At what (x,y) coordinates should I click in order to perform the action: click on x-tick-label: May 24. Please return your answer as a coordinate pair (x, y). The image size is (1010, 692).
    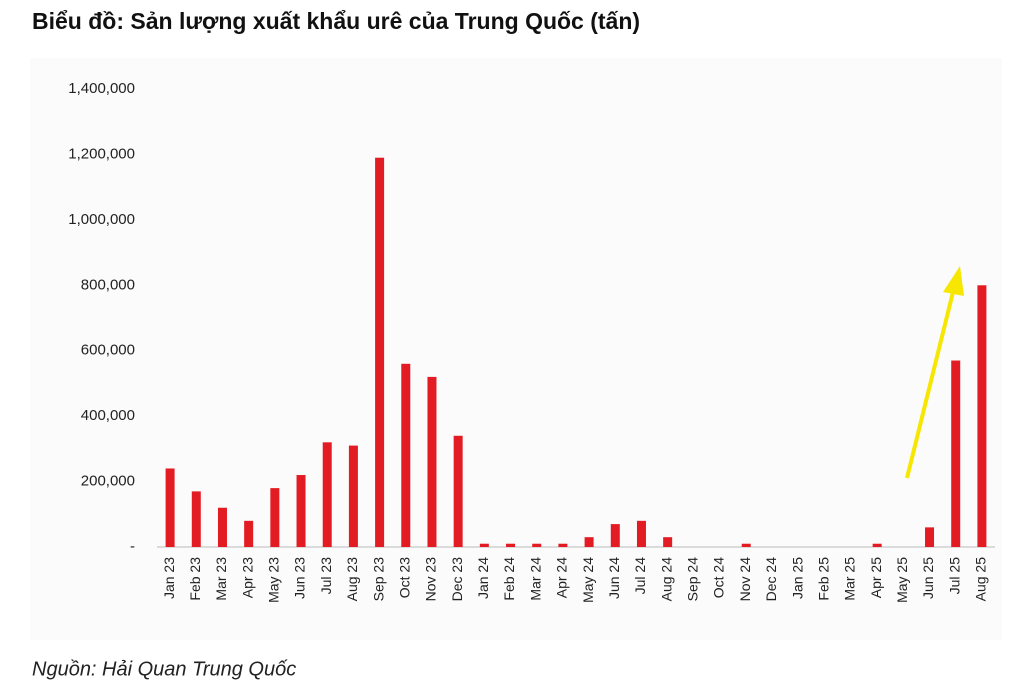
    Looking at the image, I should click on (588, 580).